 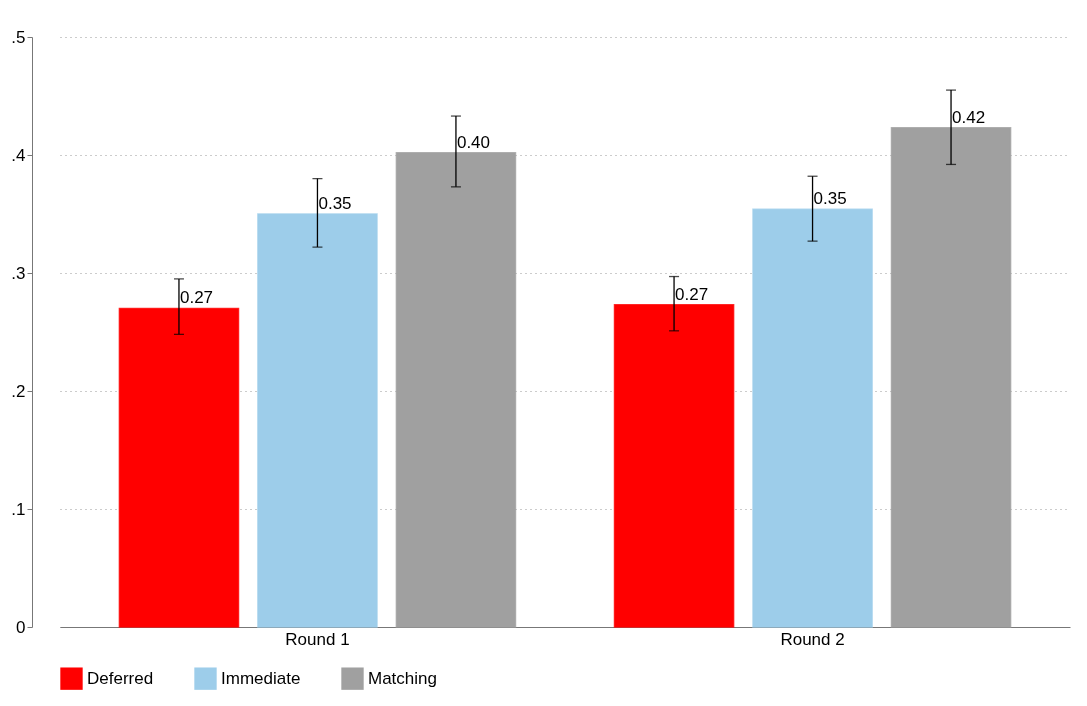 What do you see at coordinates (473, 142) in the screenshot?
I see `data-label: 0.40` at bounding box center [473, 142].